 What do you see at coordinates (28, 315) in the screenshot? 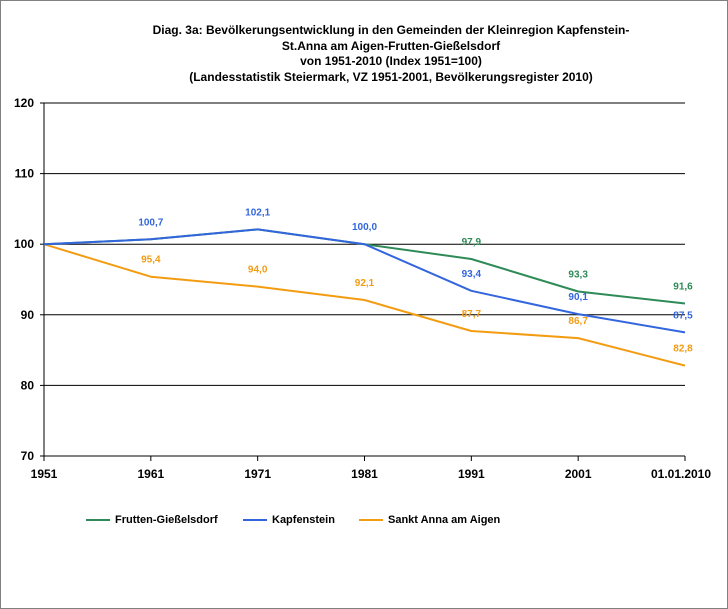
I see `y-tick-label-90: 90` at bounding box center [28, 315].